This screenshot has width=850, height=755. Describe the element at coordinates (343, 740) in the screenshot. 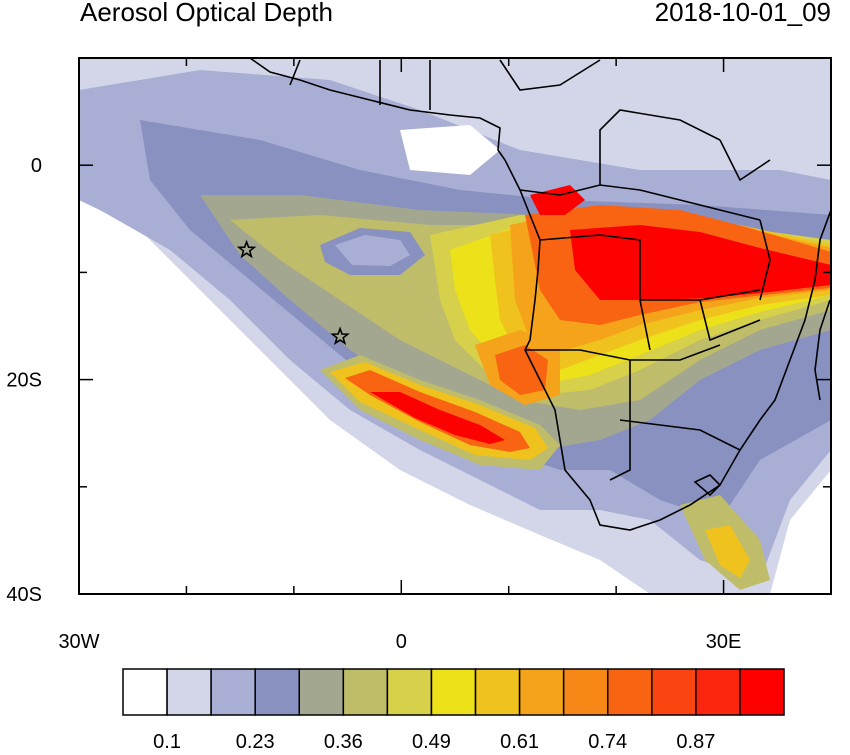

I see `colorbar-label: 0.36` at that location.